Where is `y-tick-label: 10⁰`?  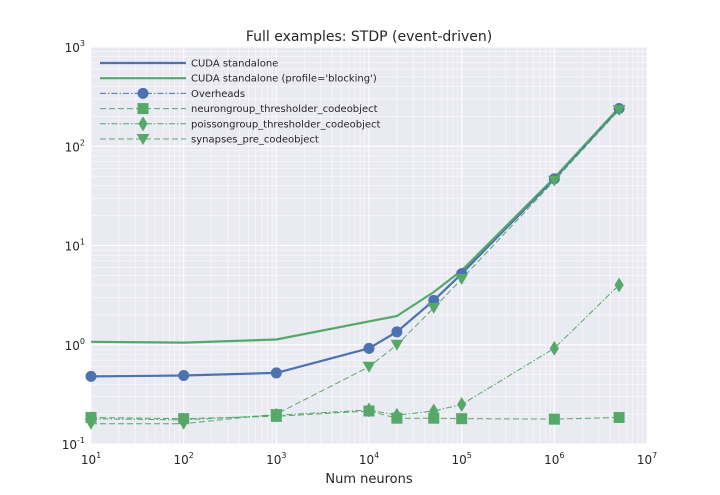
y-tick-label: 10⁰ is located at coordinates (75, 345).